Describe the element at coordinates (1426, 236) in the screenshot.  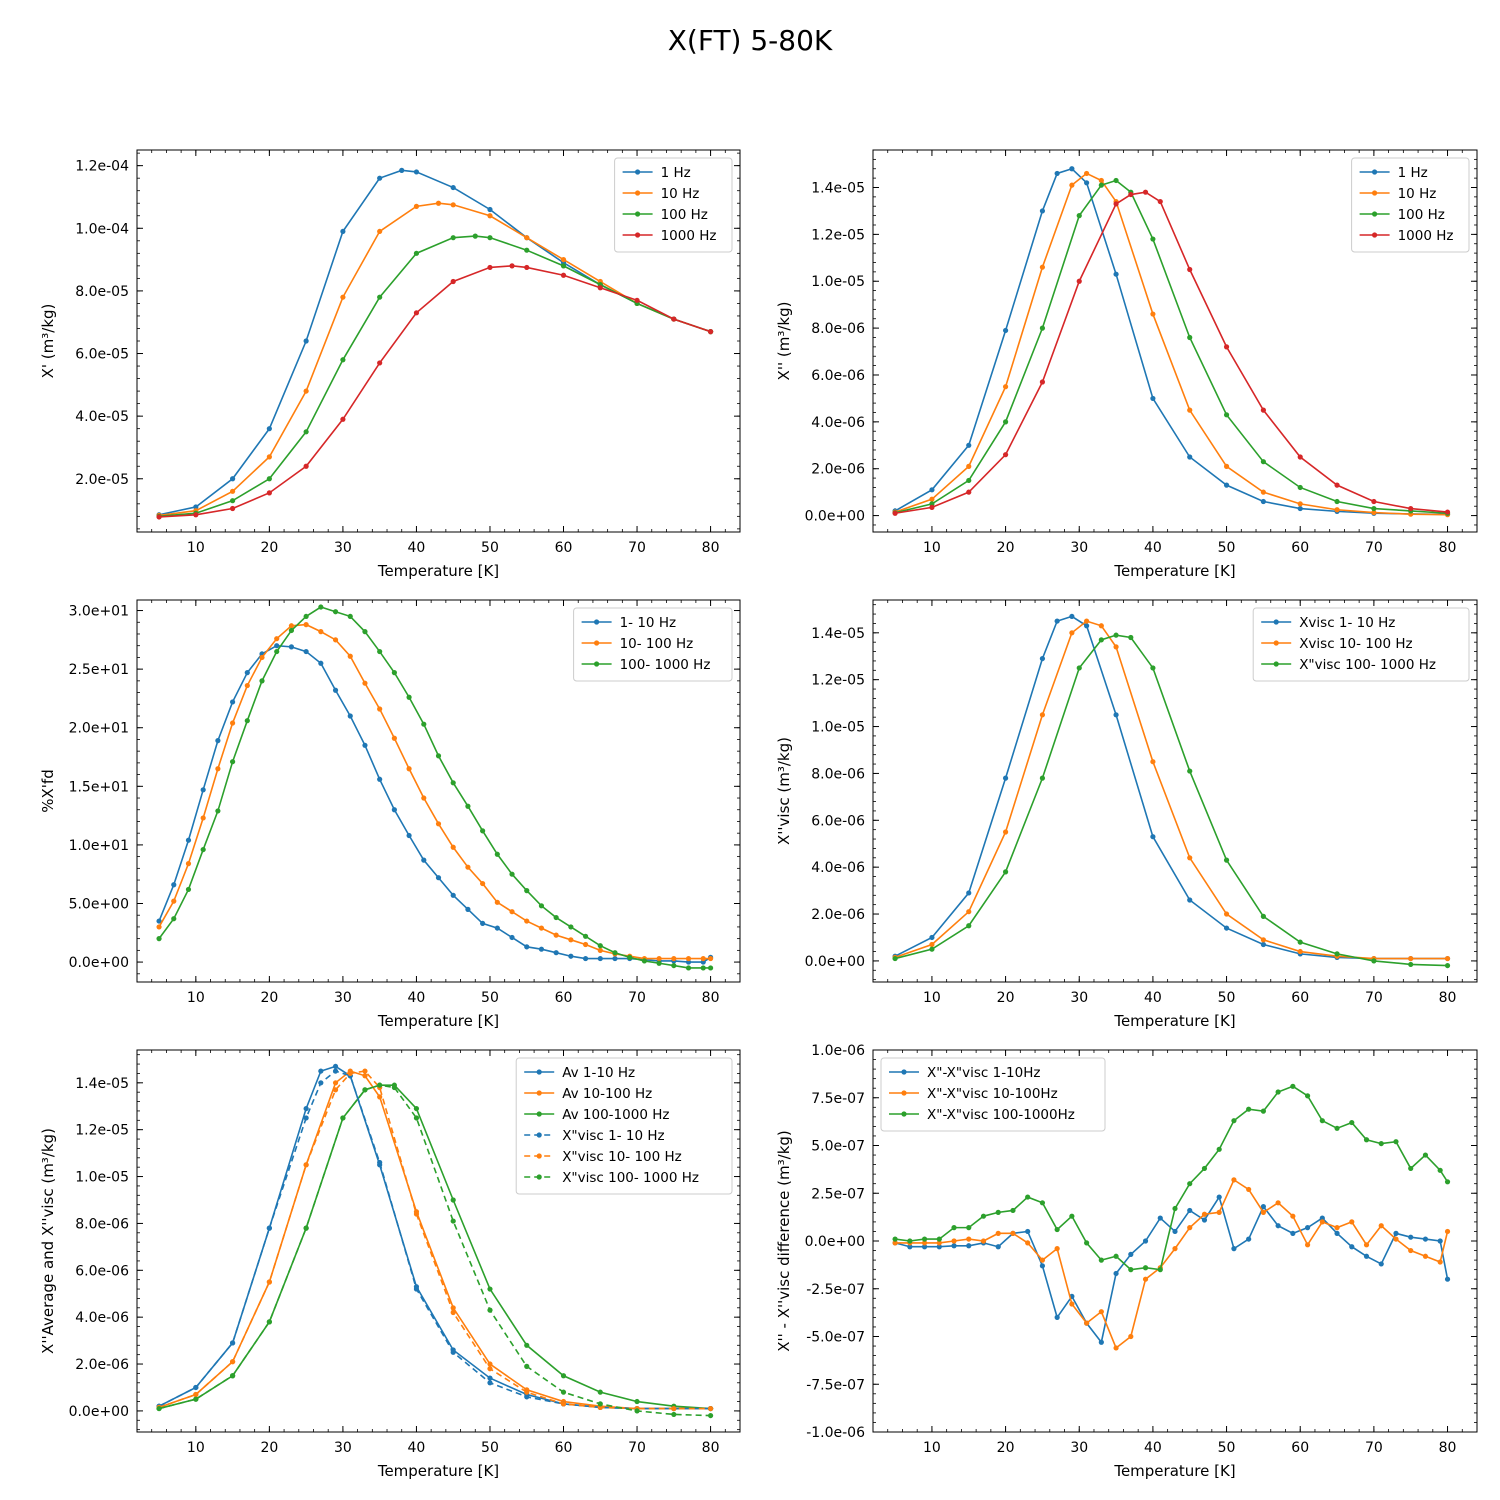
I see `legend-label: 1000 Hz` at that location.